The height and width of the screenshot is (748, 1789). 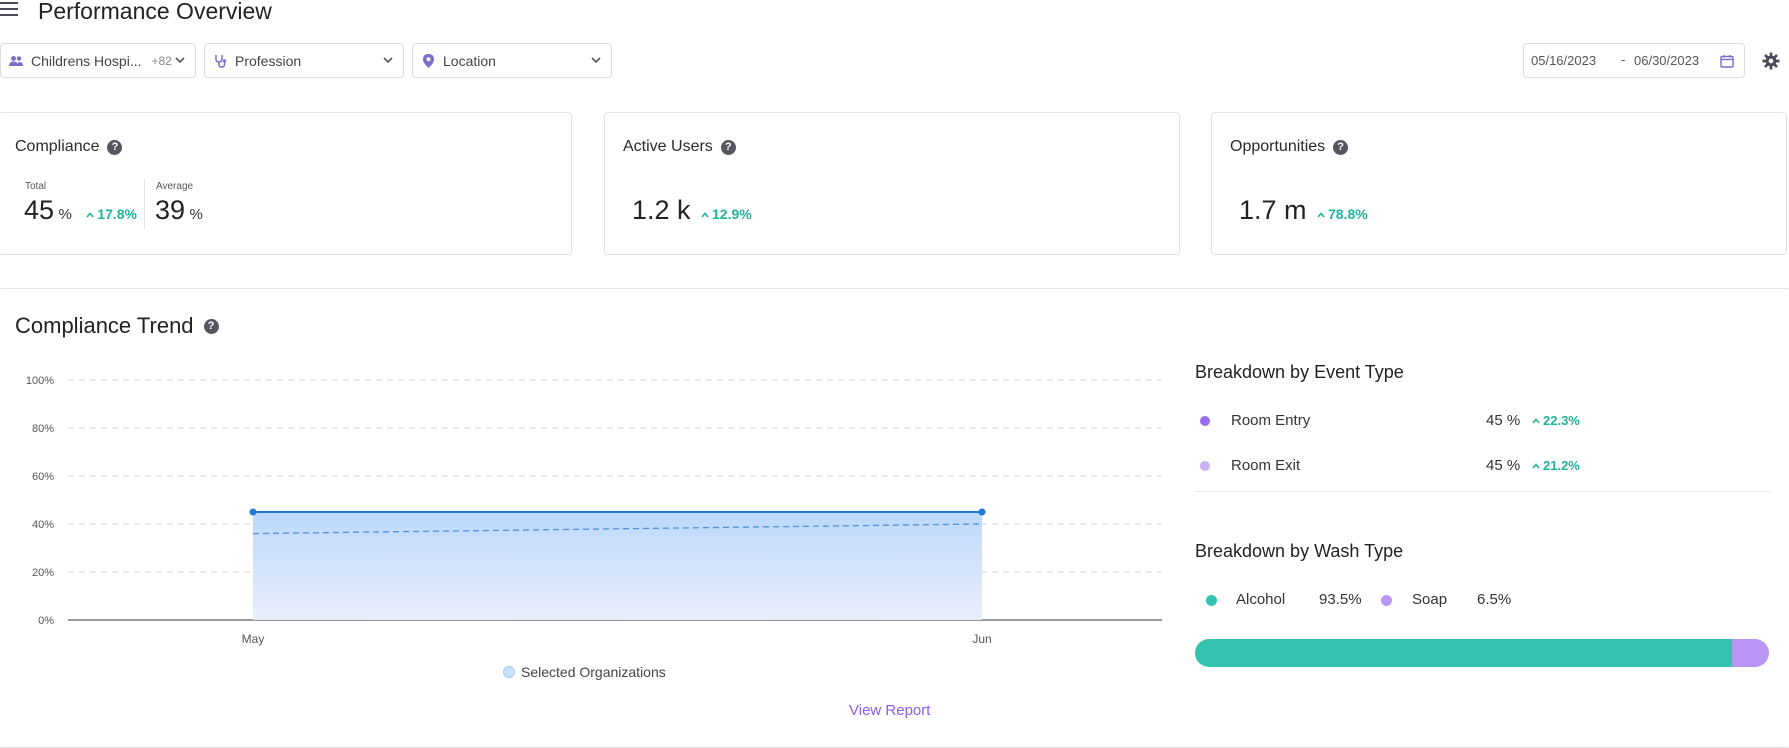 I want to click on soap-dot, so click(x=1386, y=600).